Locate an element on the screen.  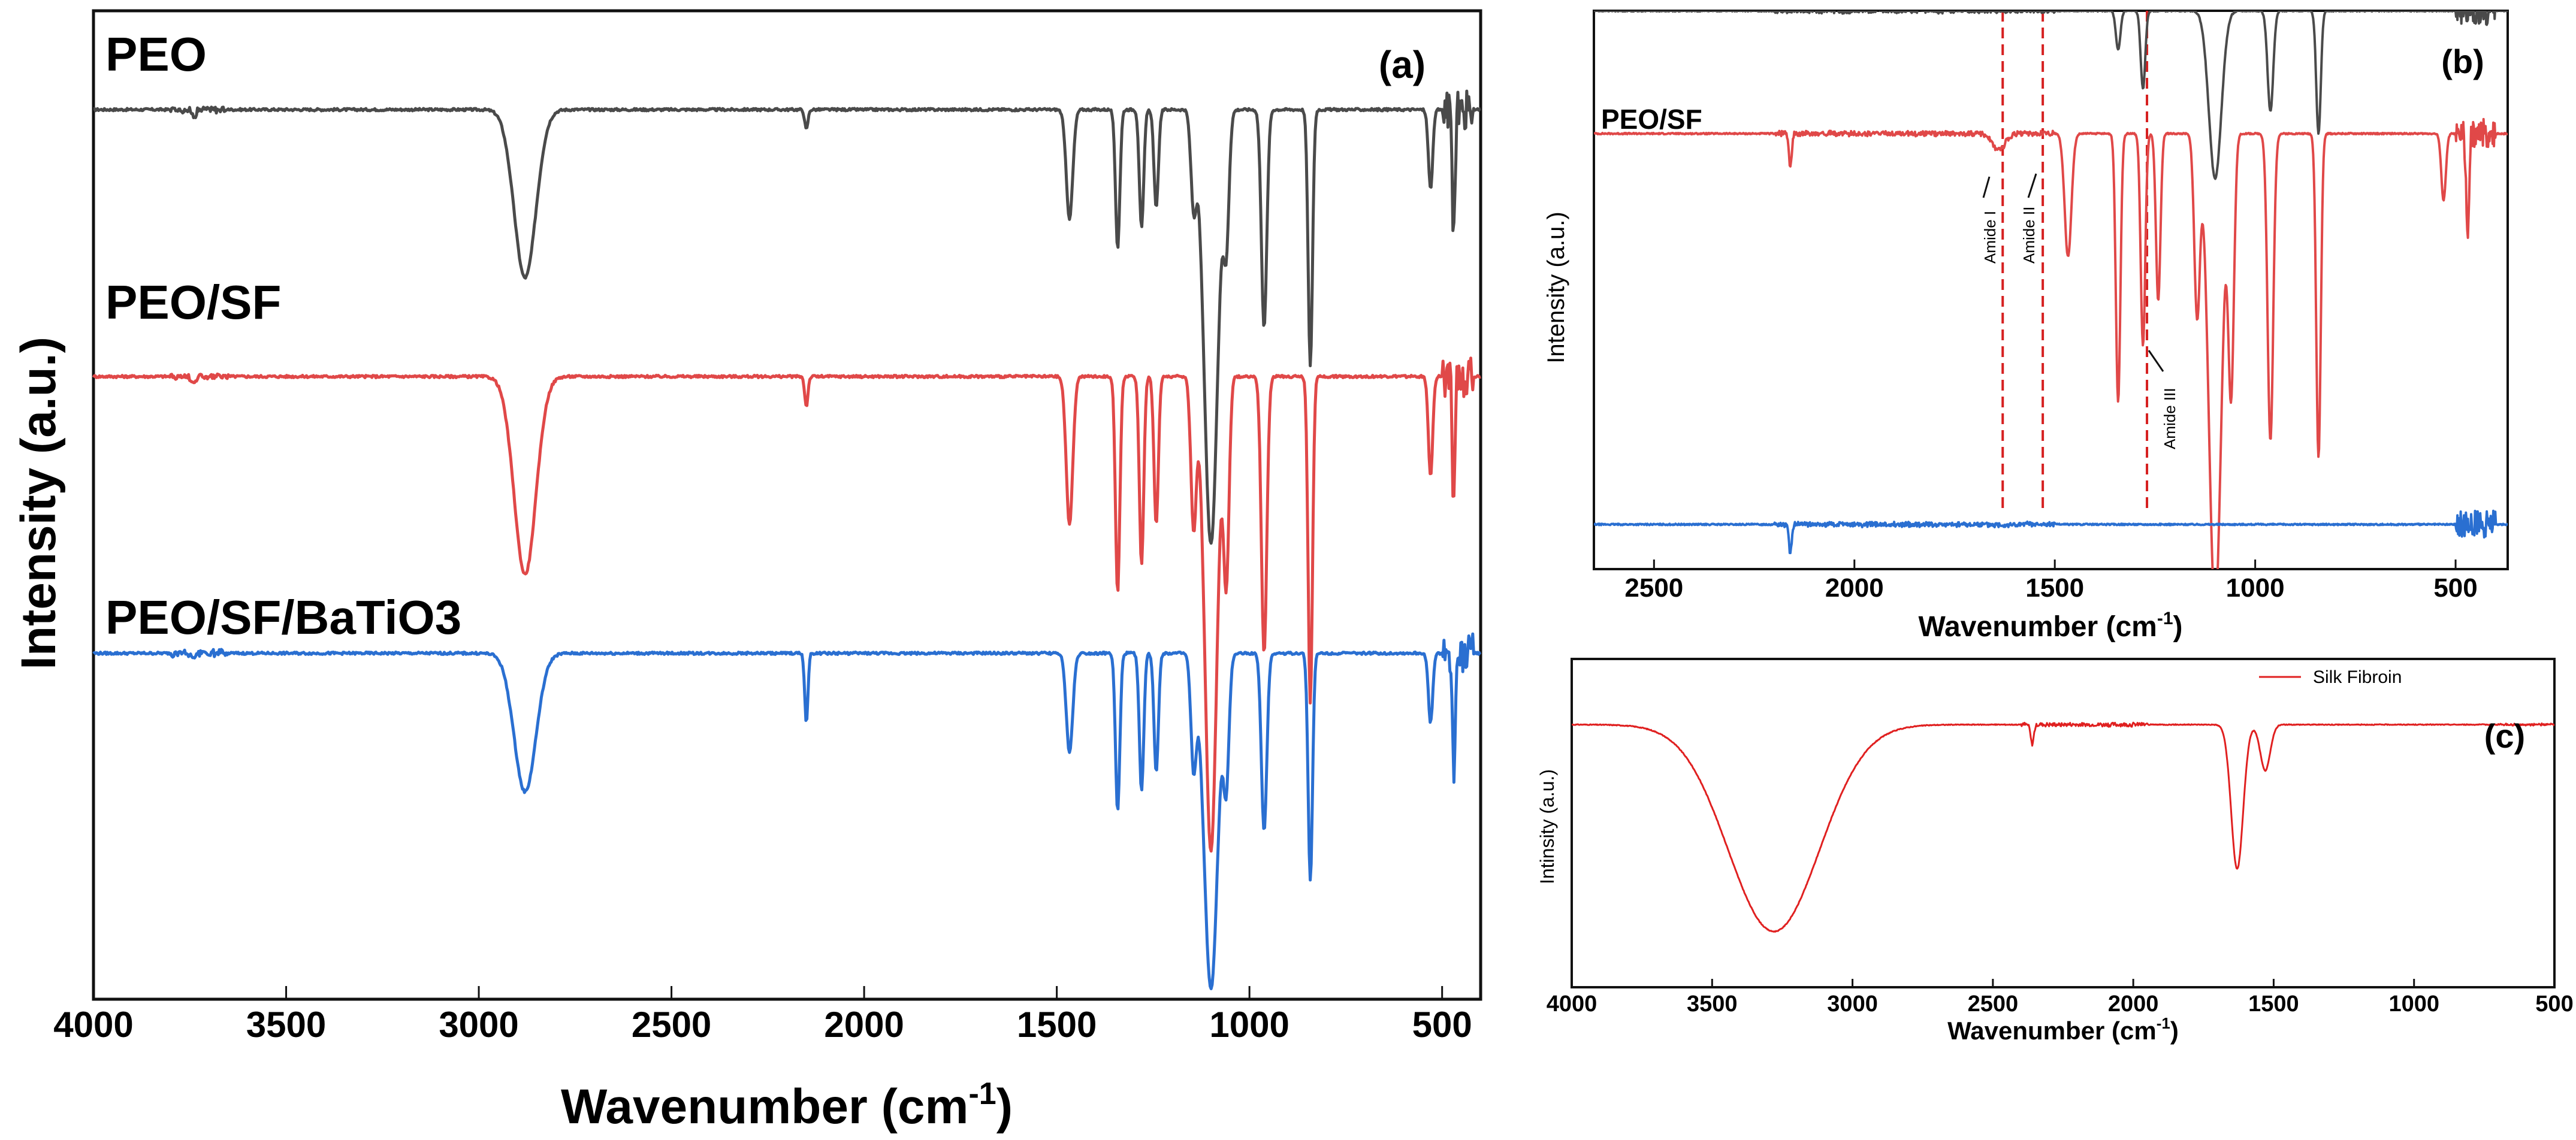
annotation-amide-iii: Amide III is located at coordinates (2170, 418).